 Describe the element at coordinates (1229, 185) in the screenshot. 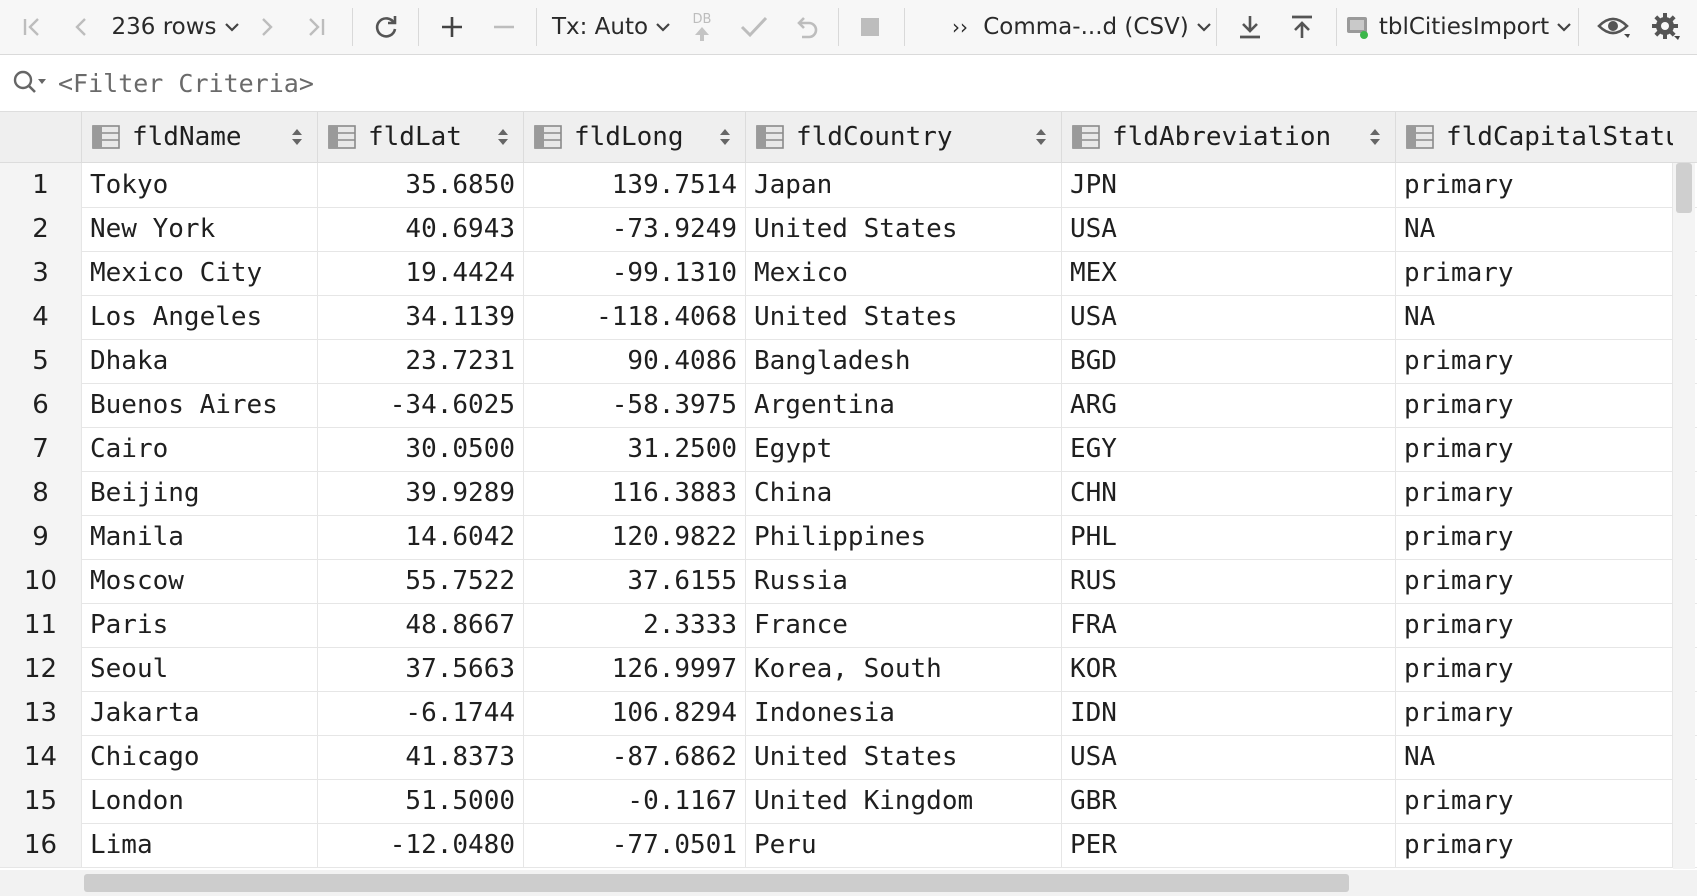

I see `cell-fldabreviation: JPN` at that location.